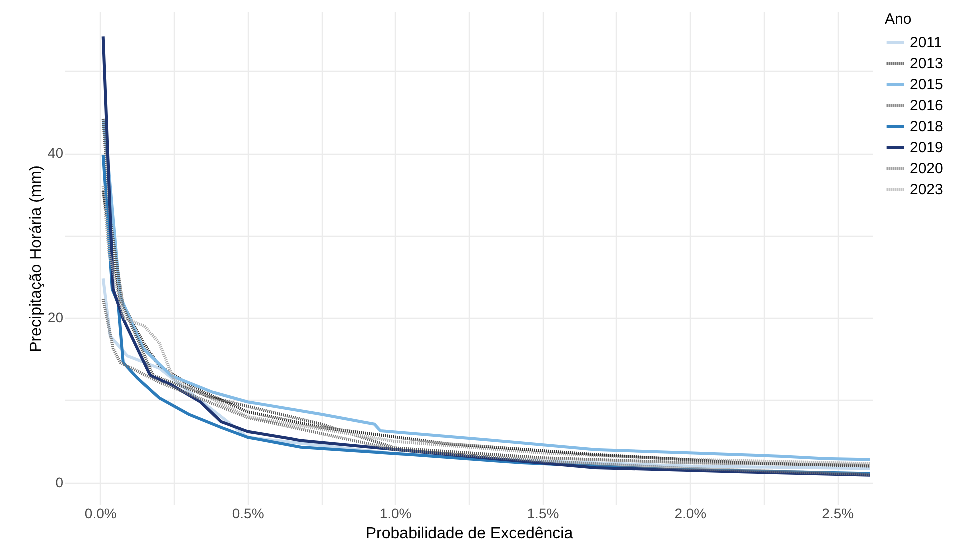 This screenshot has height=558, width=973. I want to click on x-tick-label: 1.0%, so click(396, 514).